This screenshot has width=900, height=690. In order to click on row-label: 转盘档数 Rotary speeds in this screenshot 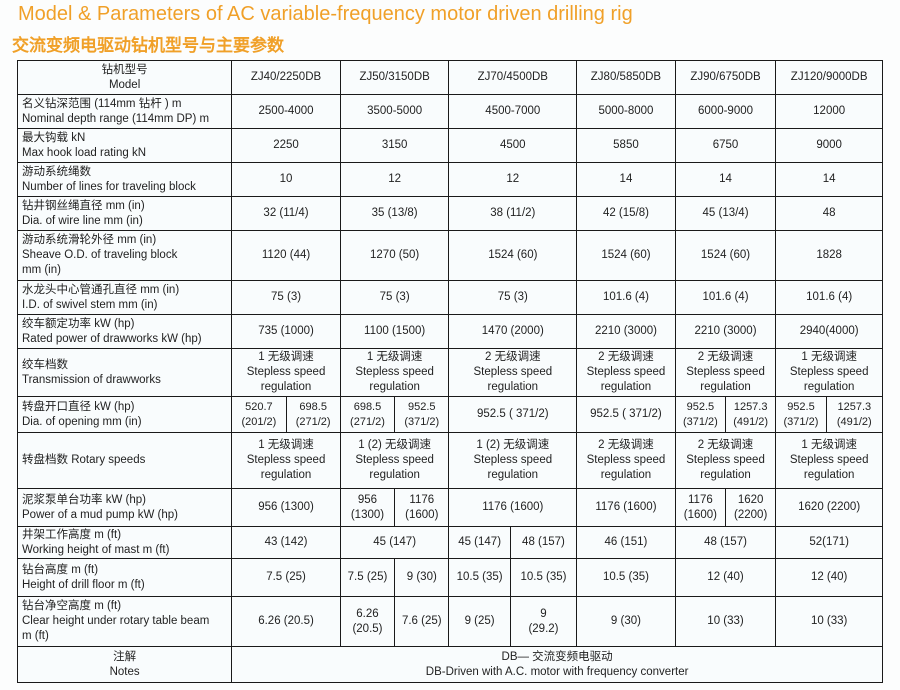, I will do `click(124, 460)`.